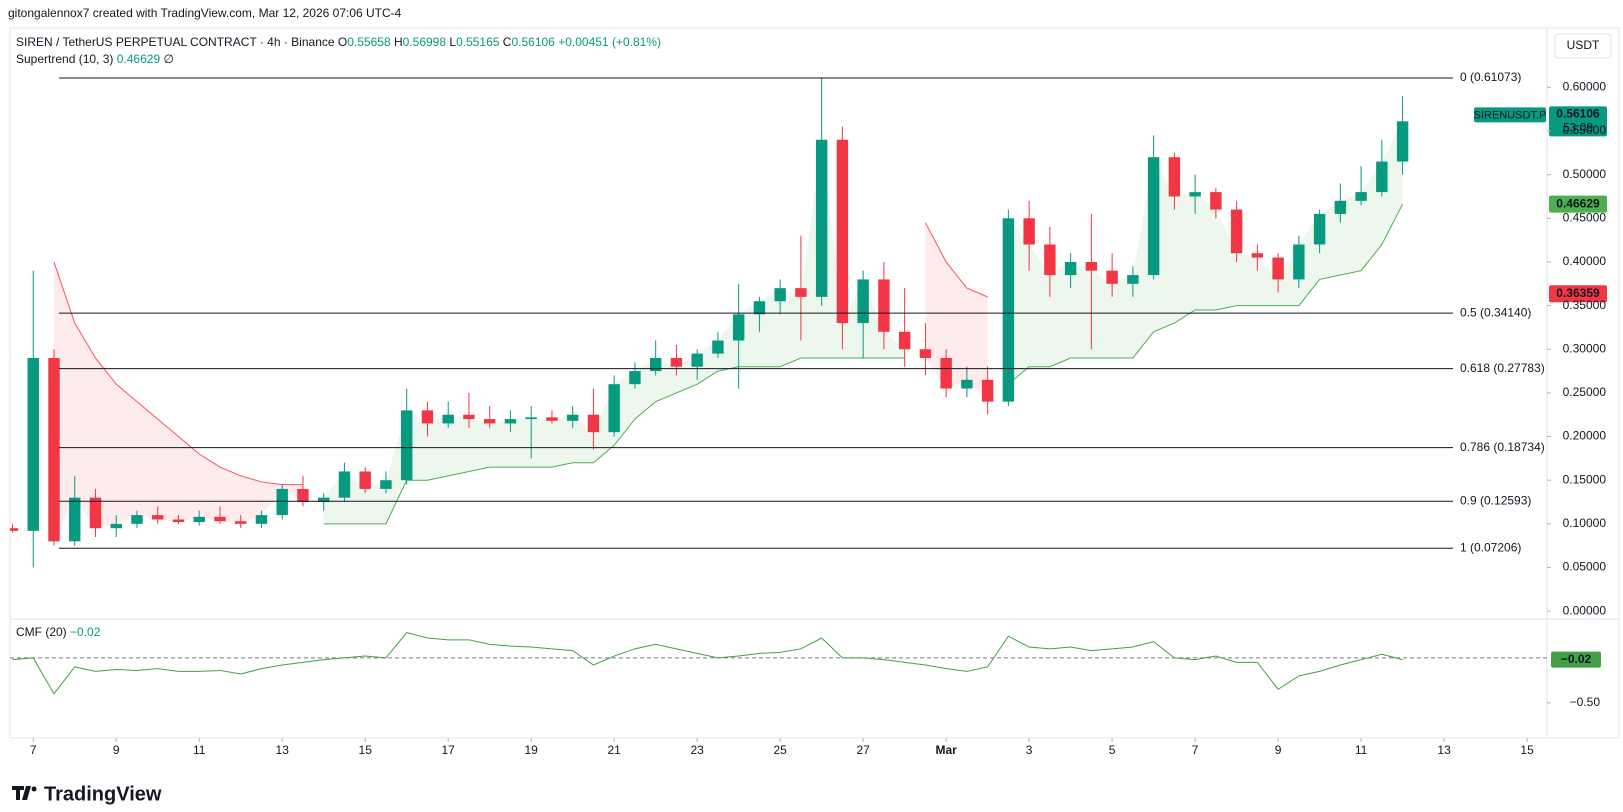  Describe the element at coordinates (1502, 368) in the screenshot. I see `fib-label: 0.618 (0.27783)` at that location.